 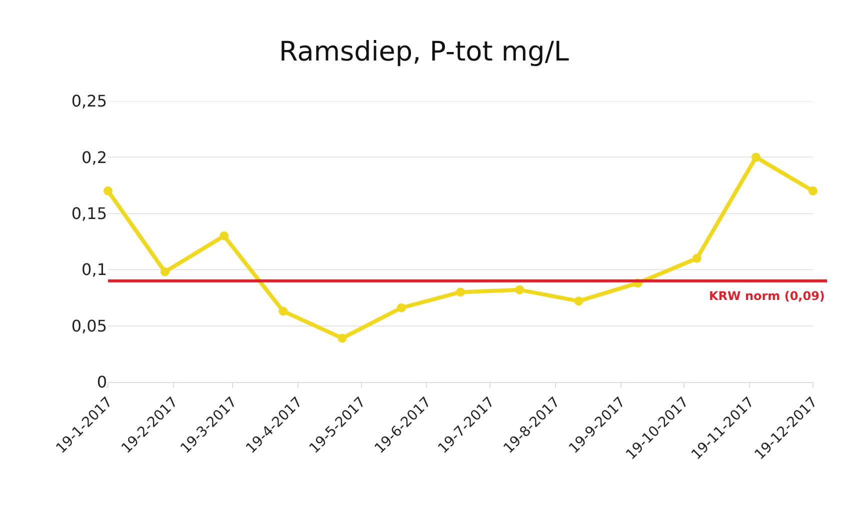 What do you see at coordinates (424, 52) in the screenshot?
I see `chart-title: Ramsdiep, P-tot mg/L` at bounding box center [424, 52].